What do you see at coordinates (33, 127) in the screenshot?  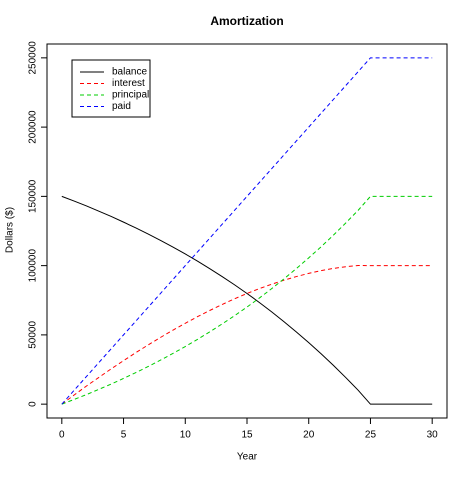 I see `y-tick-label: 200000` at bounding box center [33, 127].